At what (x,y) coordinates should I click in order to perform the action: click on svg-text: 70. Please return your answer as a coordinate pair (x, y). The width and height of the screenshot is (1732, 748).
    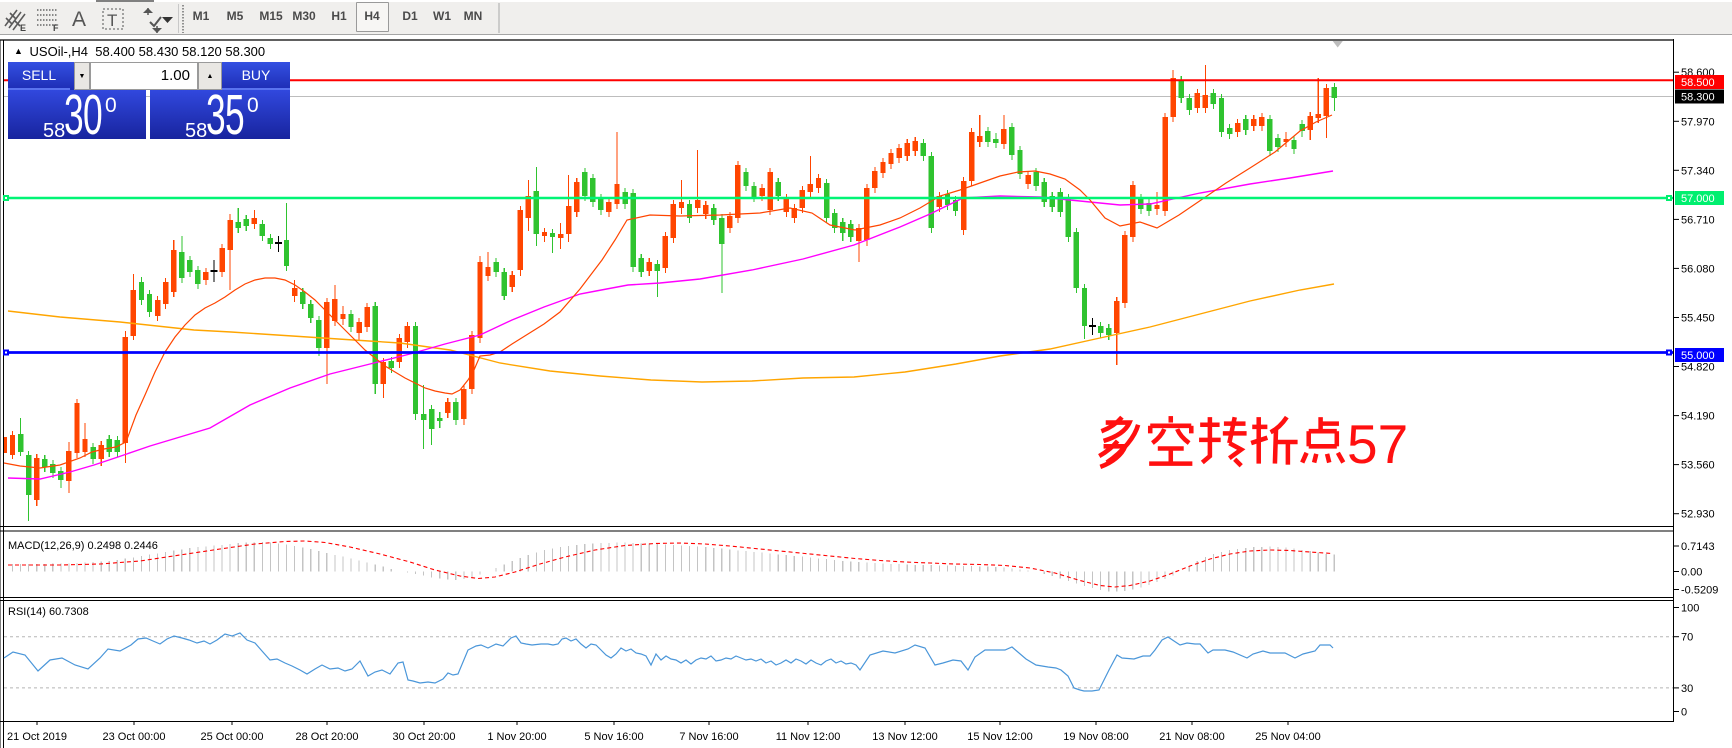
    Looking at the image, I should click on (1687, 638).